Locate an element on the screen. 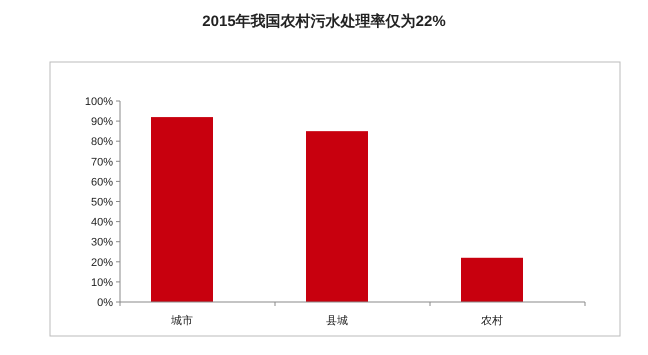 The height and width of the screenshot is (355, 648). x-tick-label: 农村 is located at coordinates (492, 320).